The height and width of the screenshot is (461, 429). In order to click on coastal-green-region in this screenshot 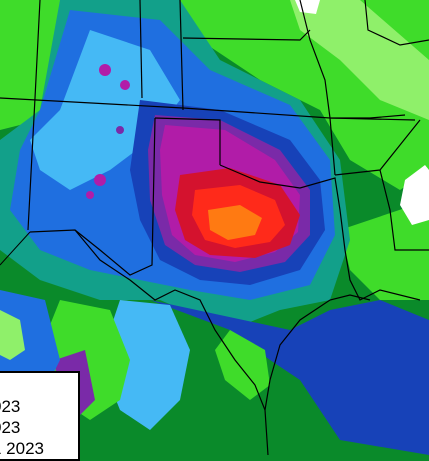, I will do `click(242, 365)`.